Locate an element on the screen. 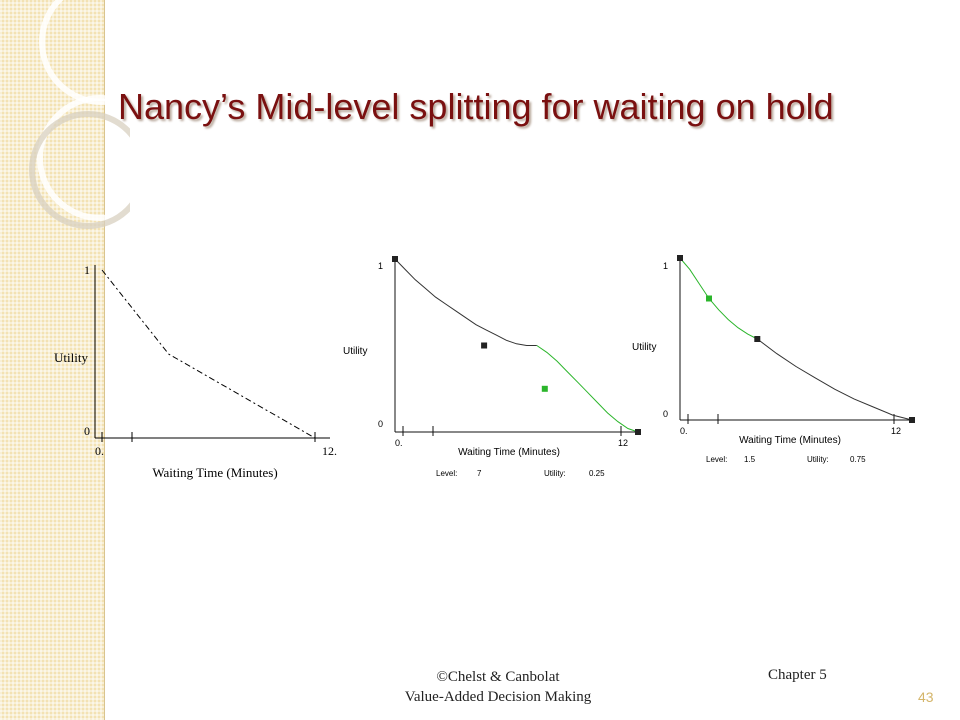  chart-2-utility-label: Utility: is located at coordinates (555, 473).